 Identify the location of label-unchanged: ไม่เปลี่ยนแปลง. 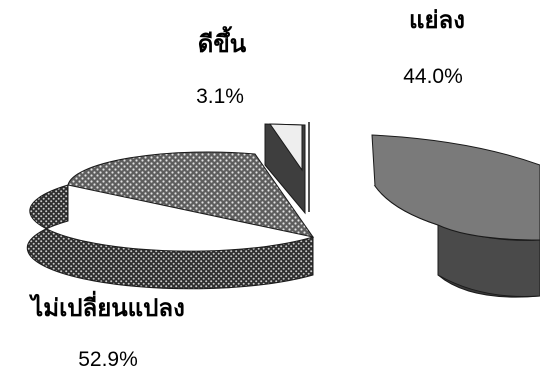
(106, 306).